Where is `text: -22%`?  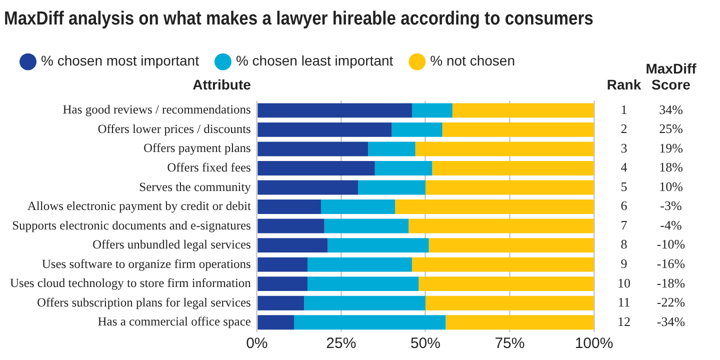 text: -22% is located at coordinates (671, 302).